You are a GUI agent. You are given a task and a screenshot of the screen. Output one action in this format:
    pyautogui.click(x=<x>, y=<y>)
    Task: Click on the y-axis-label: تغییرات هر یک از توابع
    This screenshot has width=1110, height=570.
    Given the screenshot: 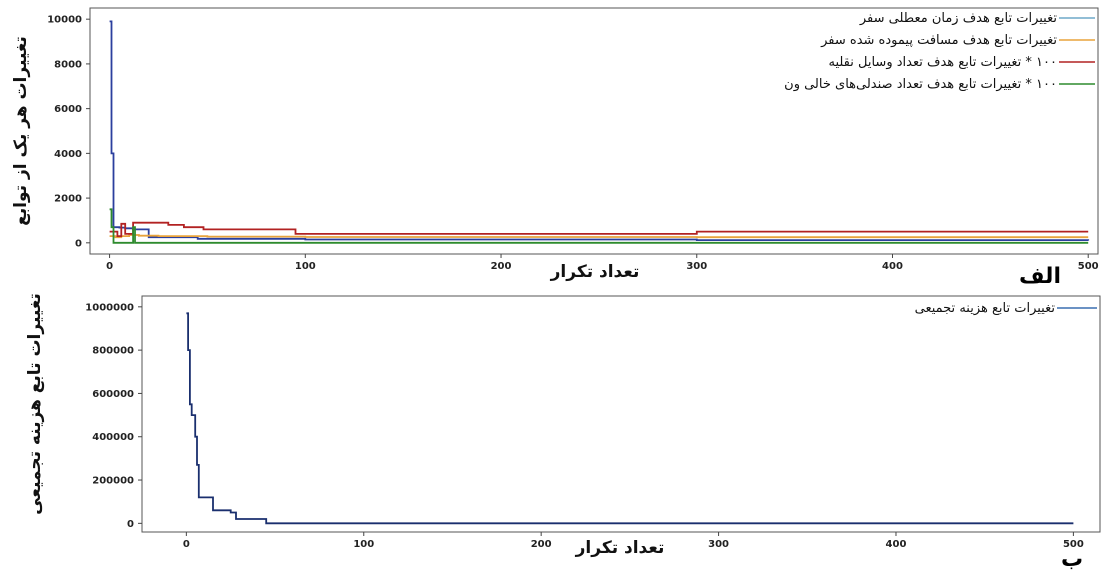 What is the action you would take?
    pyautogui.click(x=21, y=131)
    